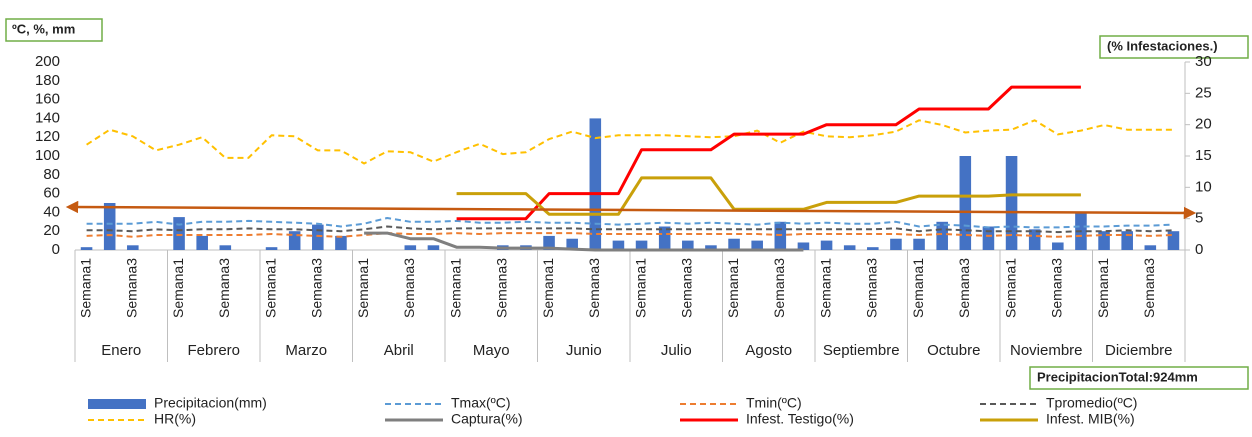 The width and height of the screenshot is (1252, 437). I want to click on y2-label-box, so click(1174, 47).